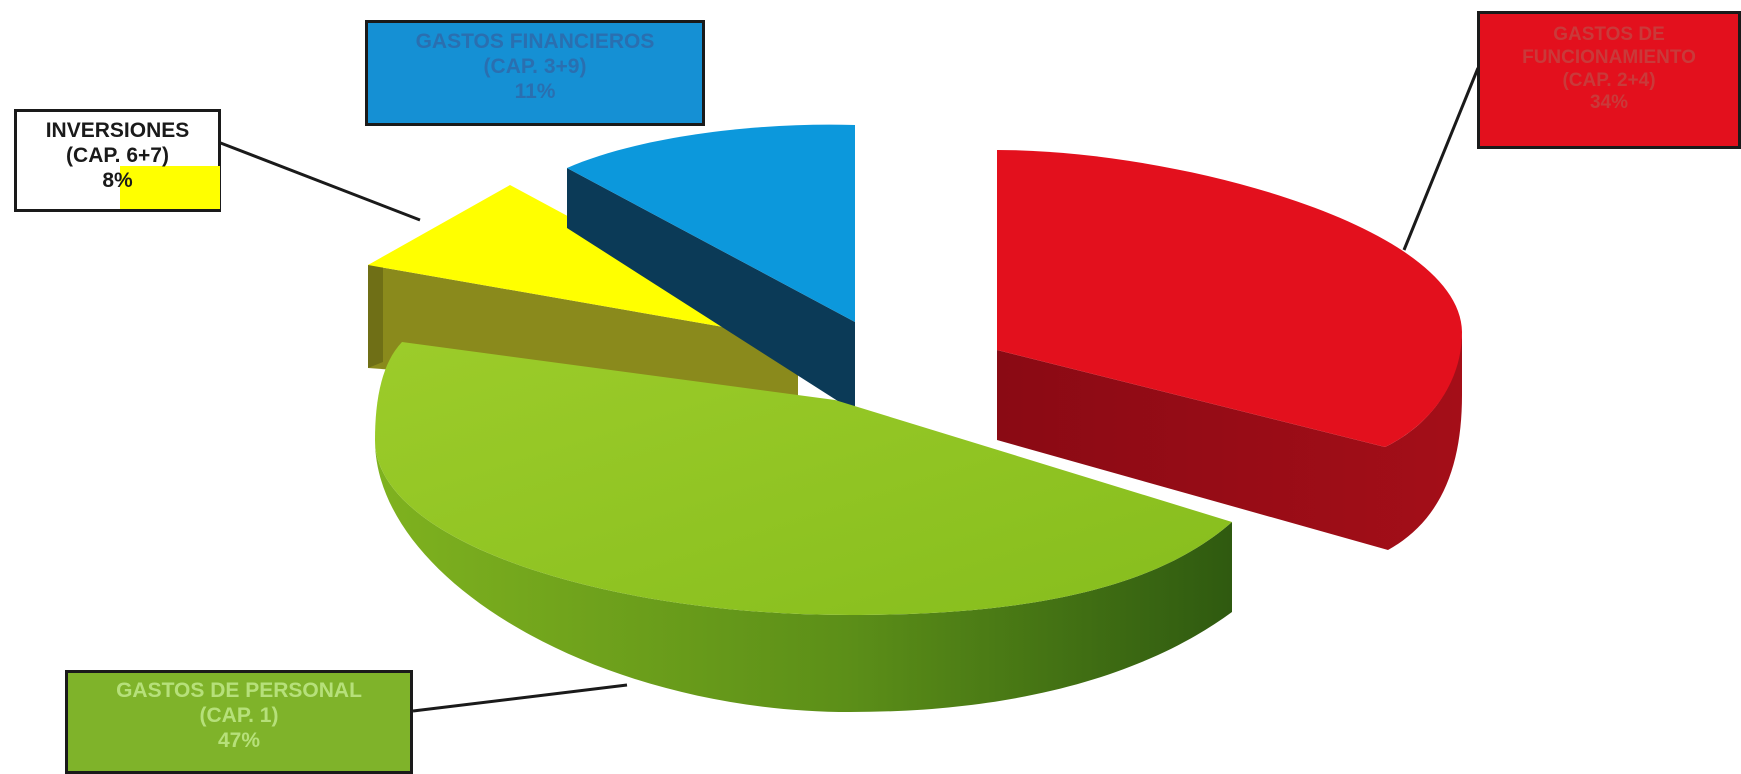 The image size is (1741, 774). What do you see at coordinates (1441, 159) in the screenshot?
I see `leader-line-funcionamiento` at bounding box center [1441, 159].